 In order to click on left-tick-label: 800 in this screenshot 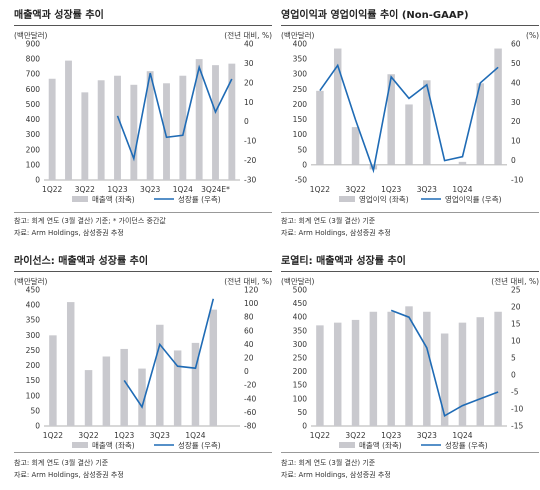, I will do `click(33, 59)`.